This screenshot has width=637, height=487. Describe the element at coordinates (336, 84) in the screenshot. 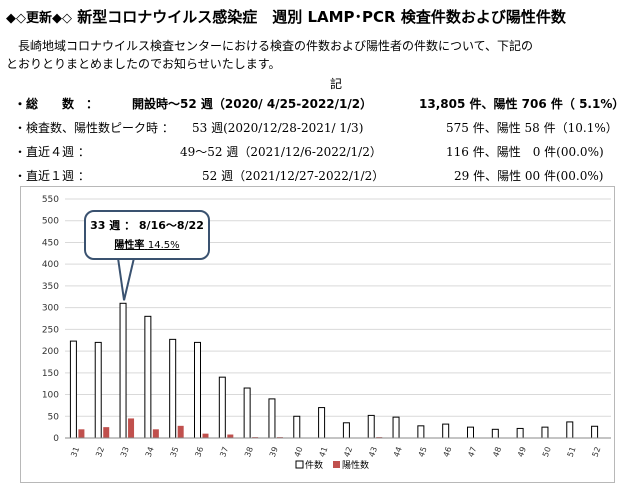

I see `ki-label: 記` at that location.